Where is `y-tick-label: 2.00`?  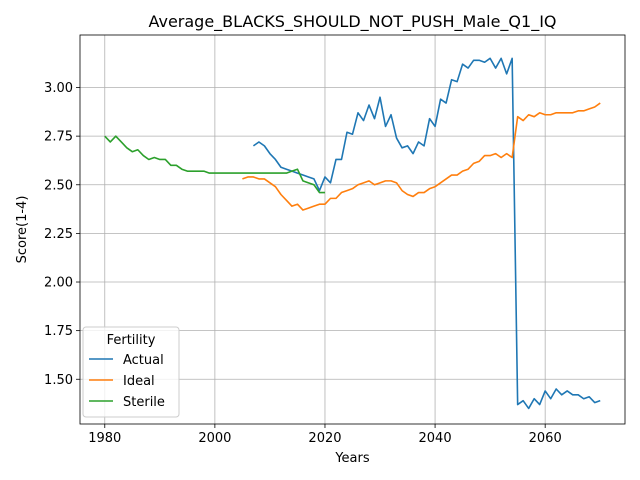
y-tick-label: 2.00 is located at coordinates (58, 283).